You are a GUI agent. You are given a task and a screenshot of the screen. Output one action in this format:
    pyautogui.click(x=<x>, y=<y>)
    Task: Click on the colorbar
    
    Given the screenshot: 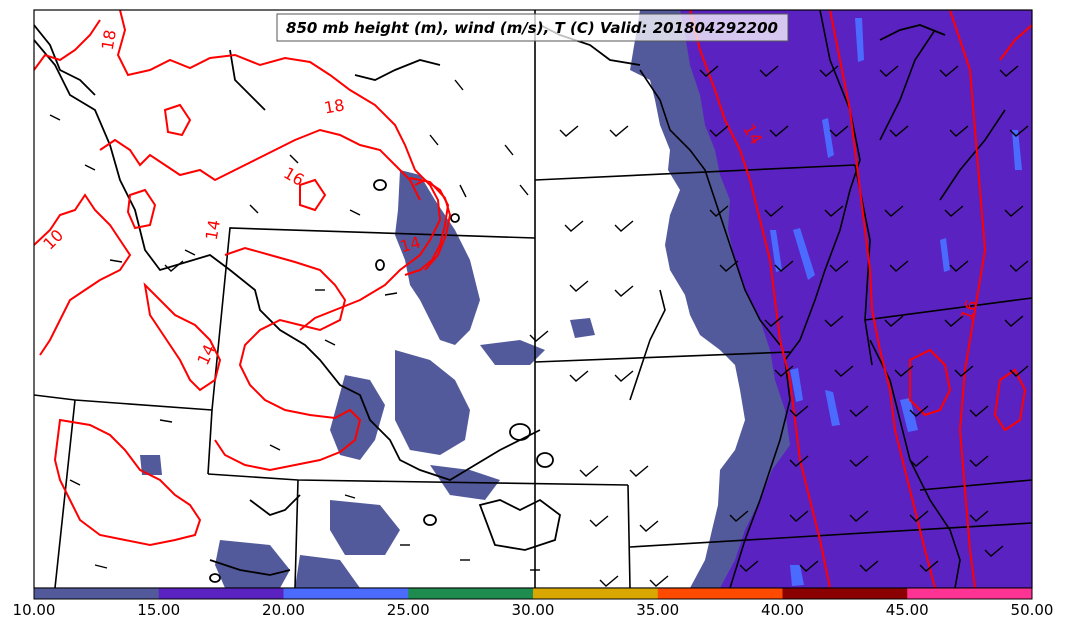 What is the action you would take?
    pyautogui.click(x=533, y=593)
    